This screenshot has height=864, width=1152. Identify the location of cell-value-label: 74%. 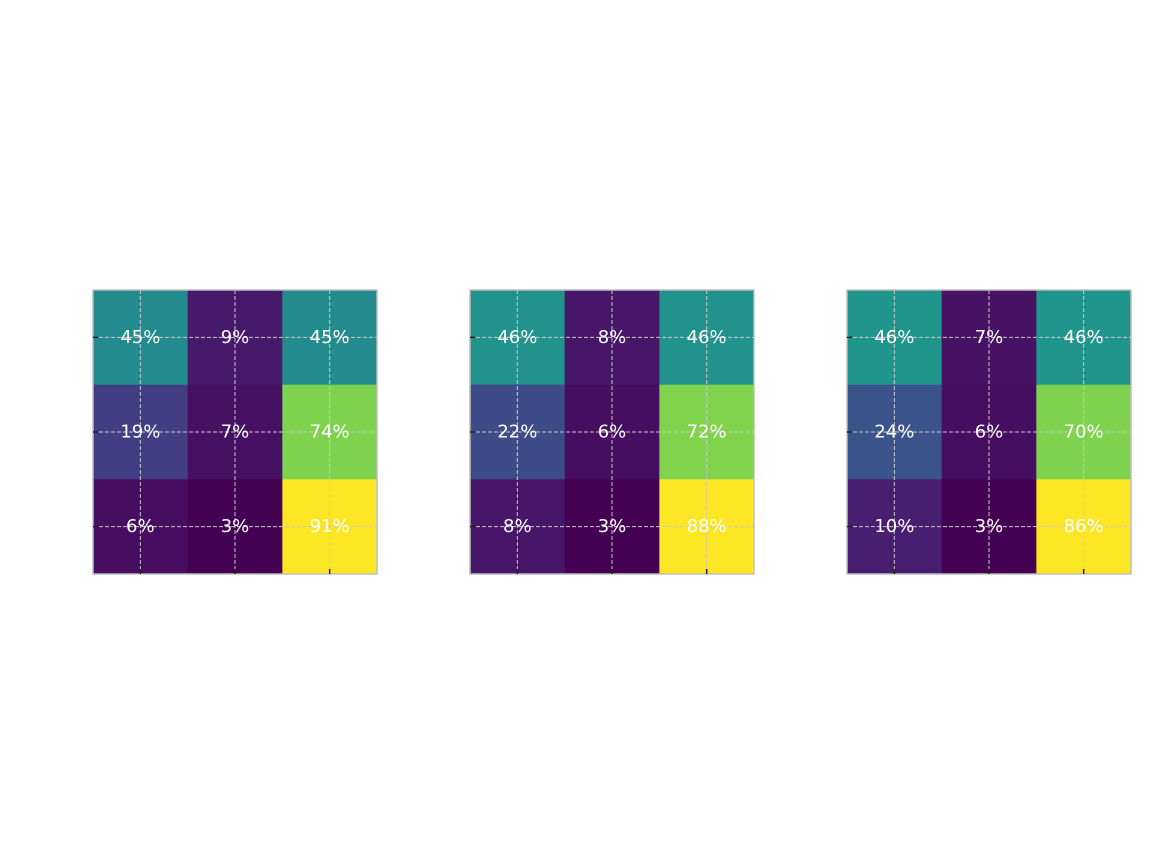
(330, 432).